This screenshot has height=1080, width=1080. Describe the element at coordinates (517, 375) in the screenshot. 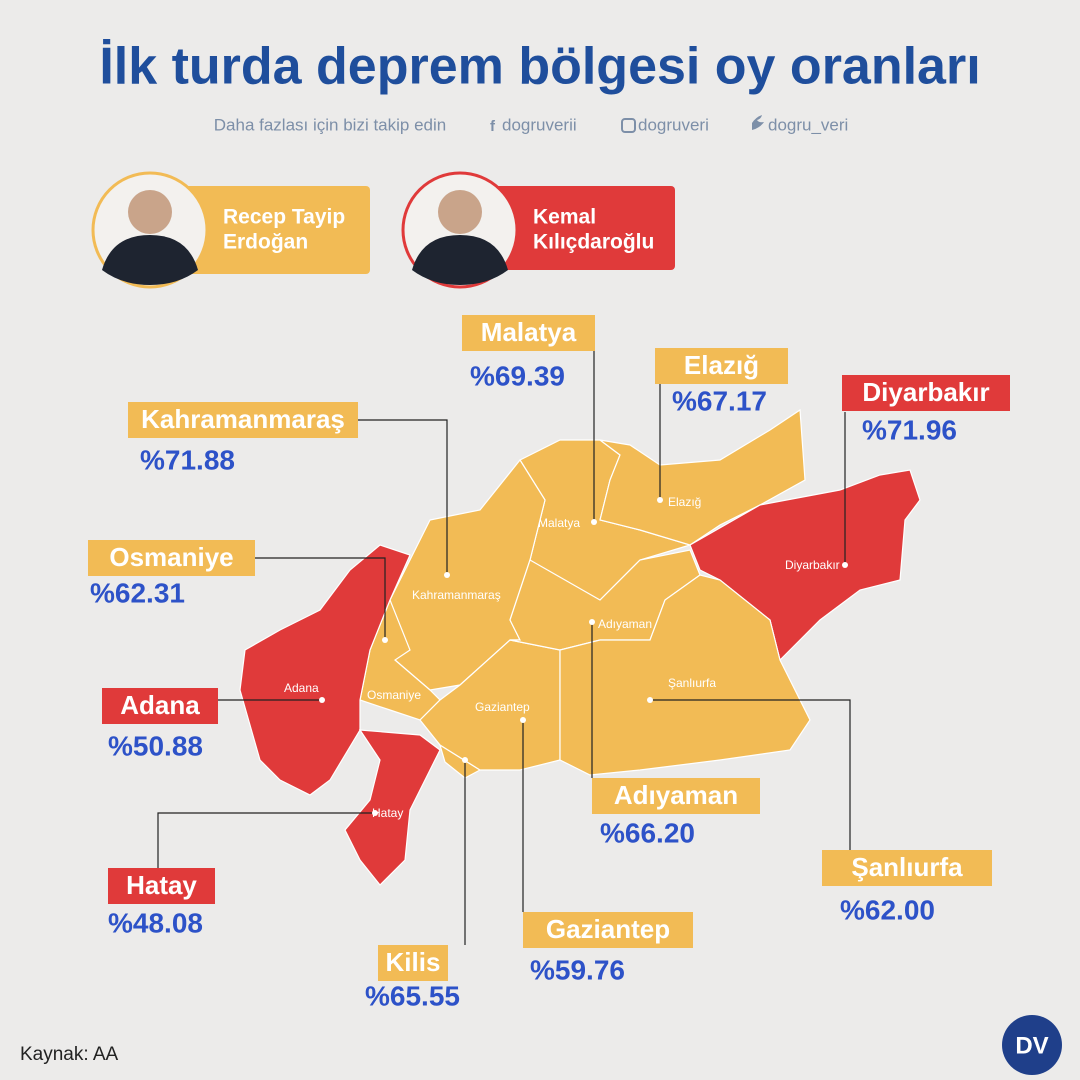

I see `province-value: %69.39` at that location.